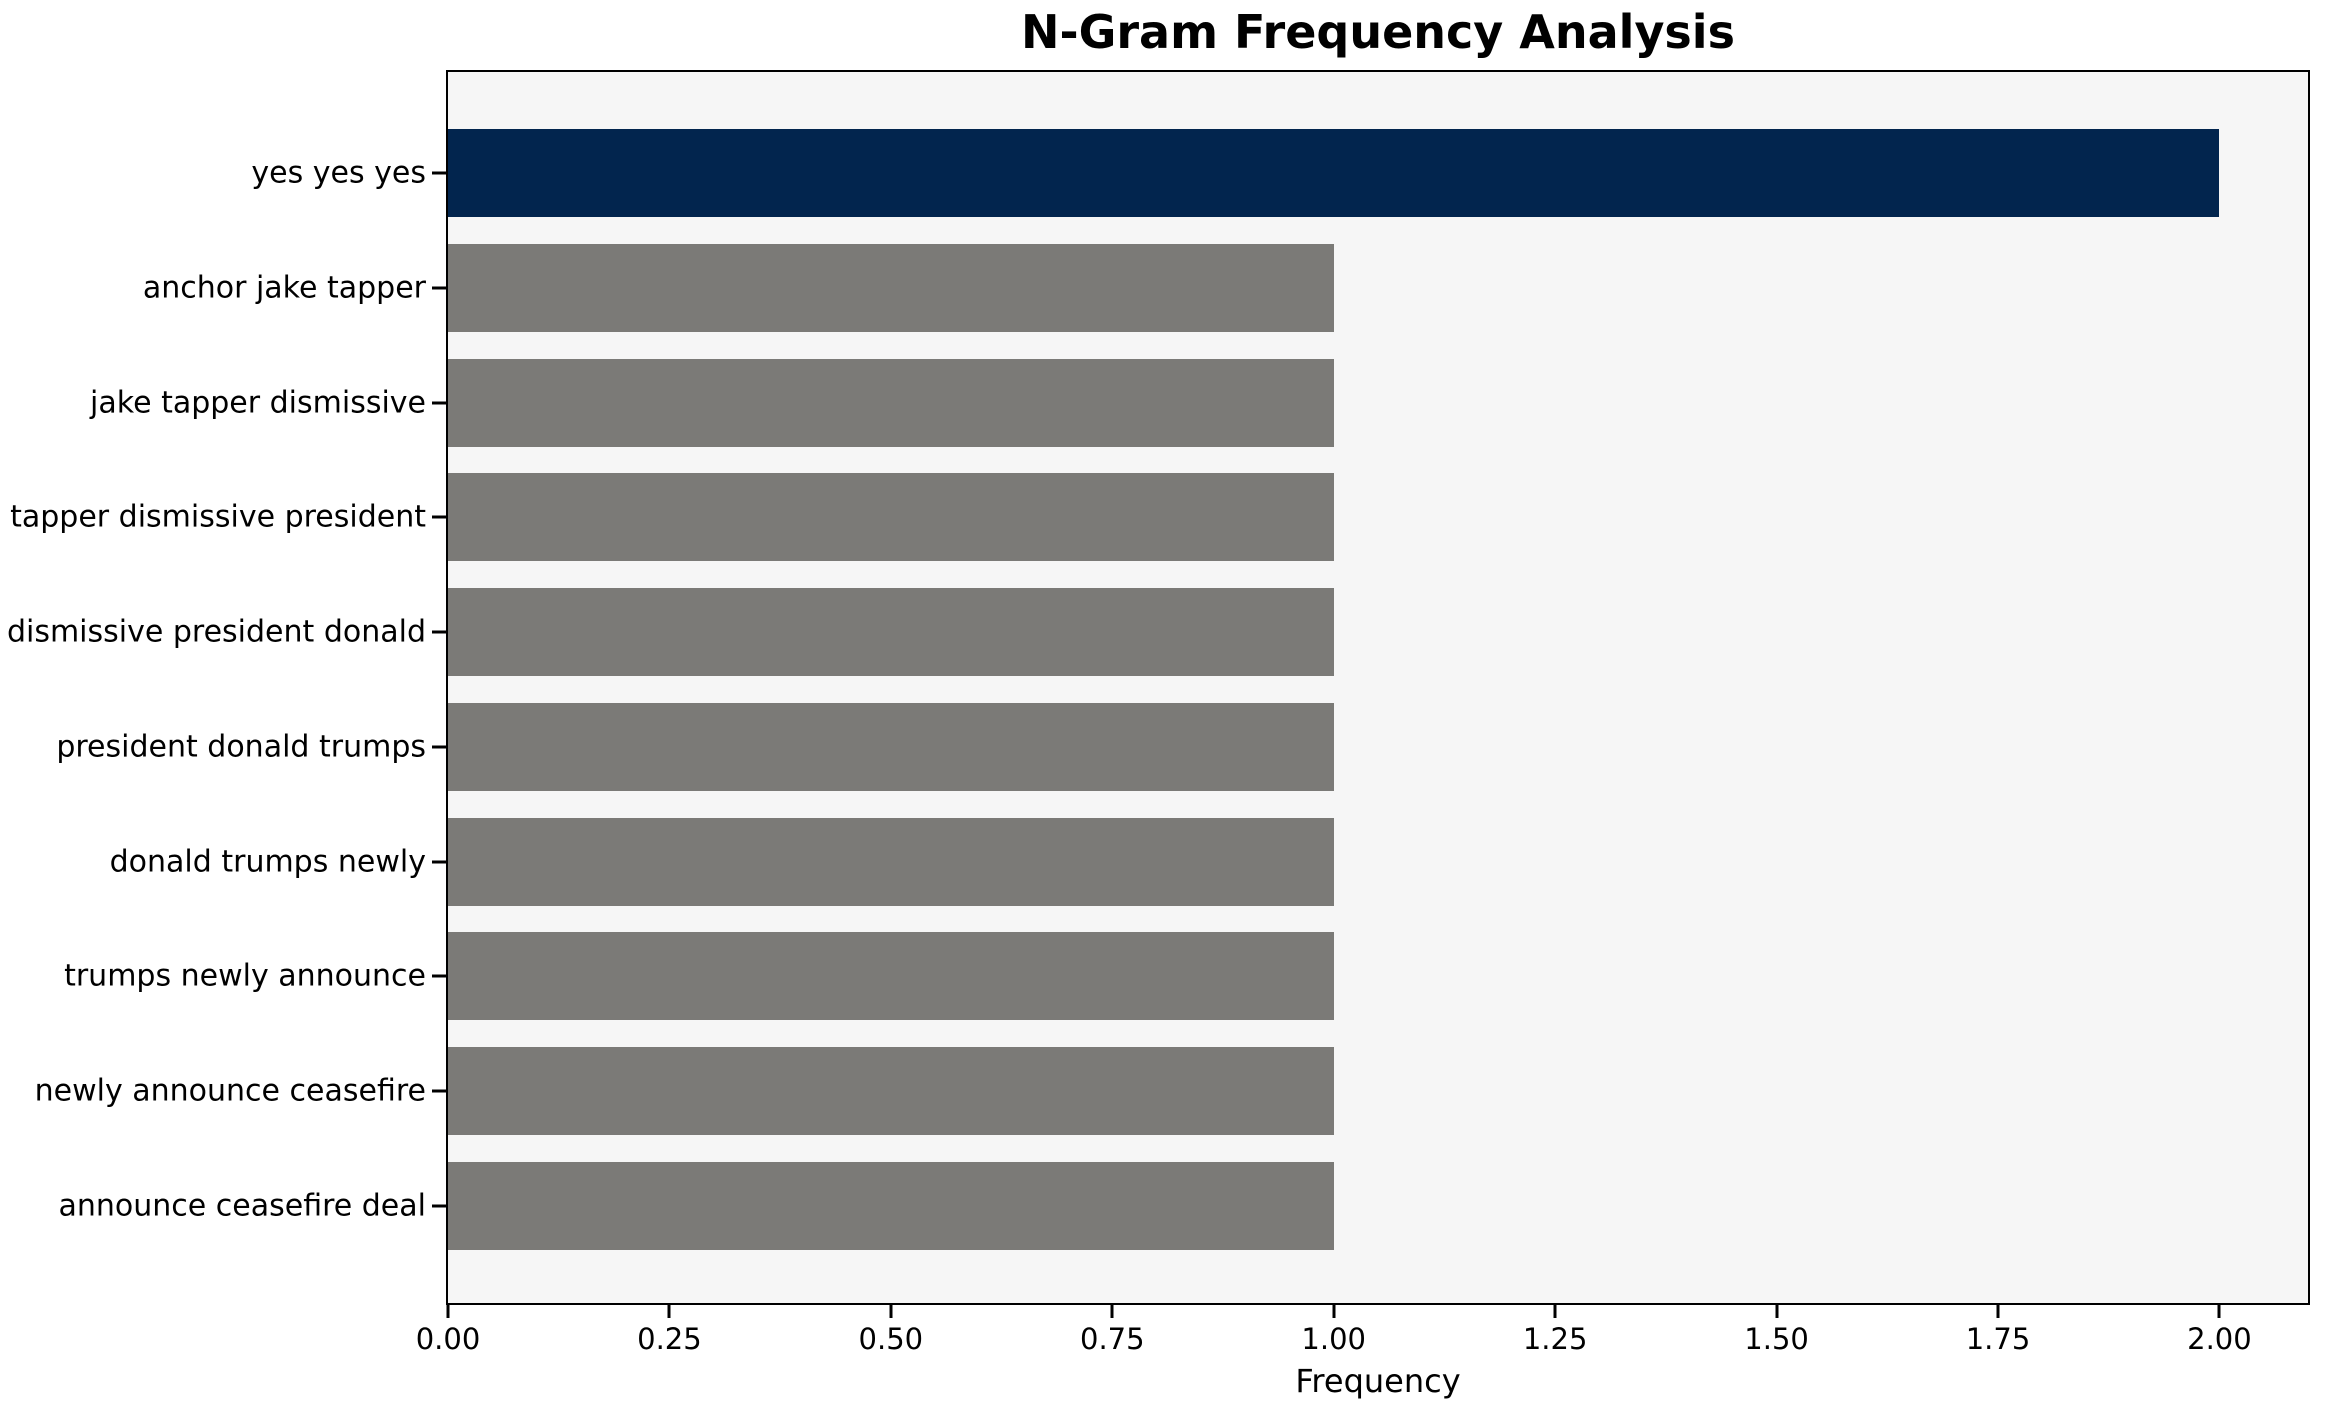 The image size is (2328, 1414). I want to click on y-tick-label: trumps newly announce, so click(245, 976).